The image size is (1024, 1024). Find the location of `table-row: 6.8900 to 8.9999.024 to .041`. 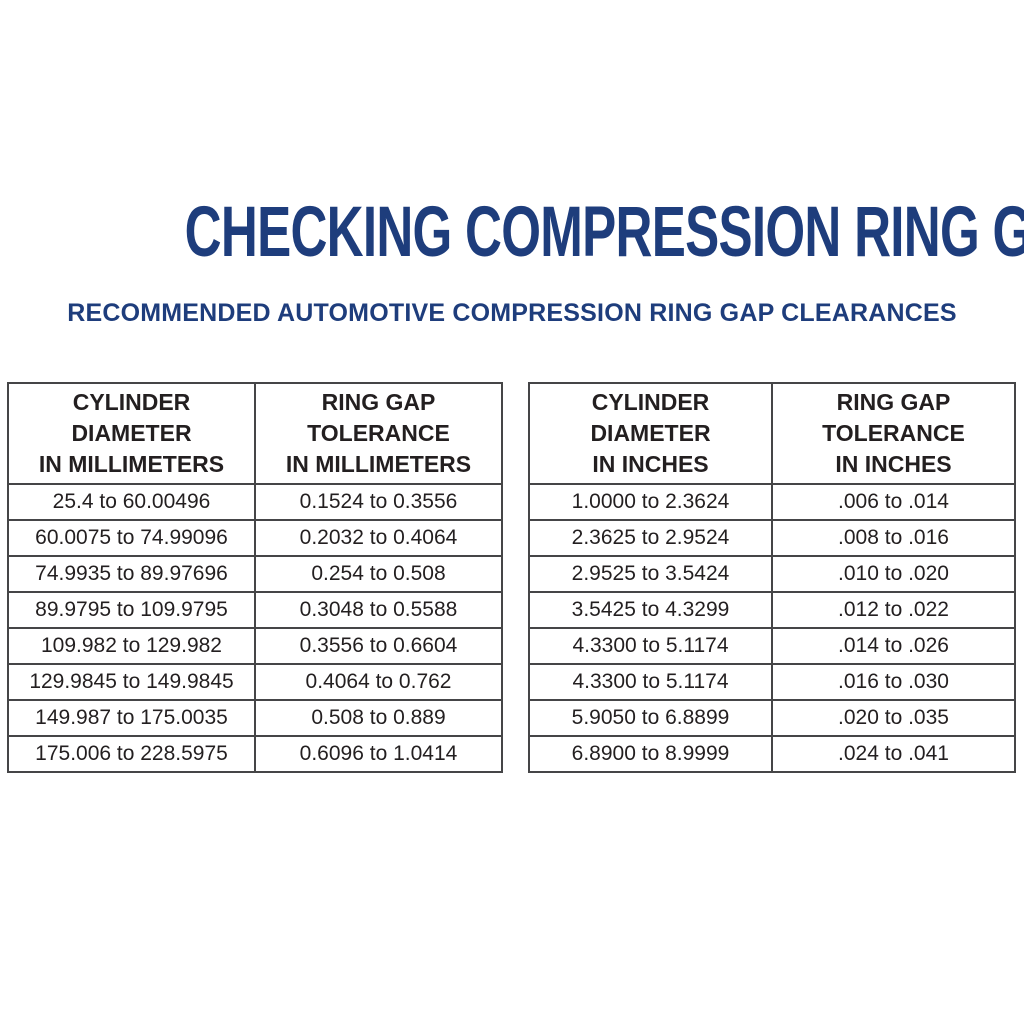

table-row: 6.8900 to 8.9999.024 to .041 is located at coordinates (772, 754).